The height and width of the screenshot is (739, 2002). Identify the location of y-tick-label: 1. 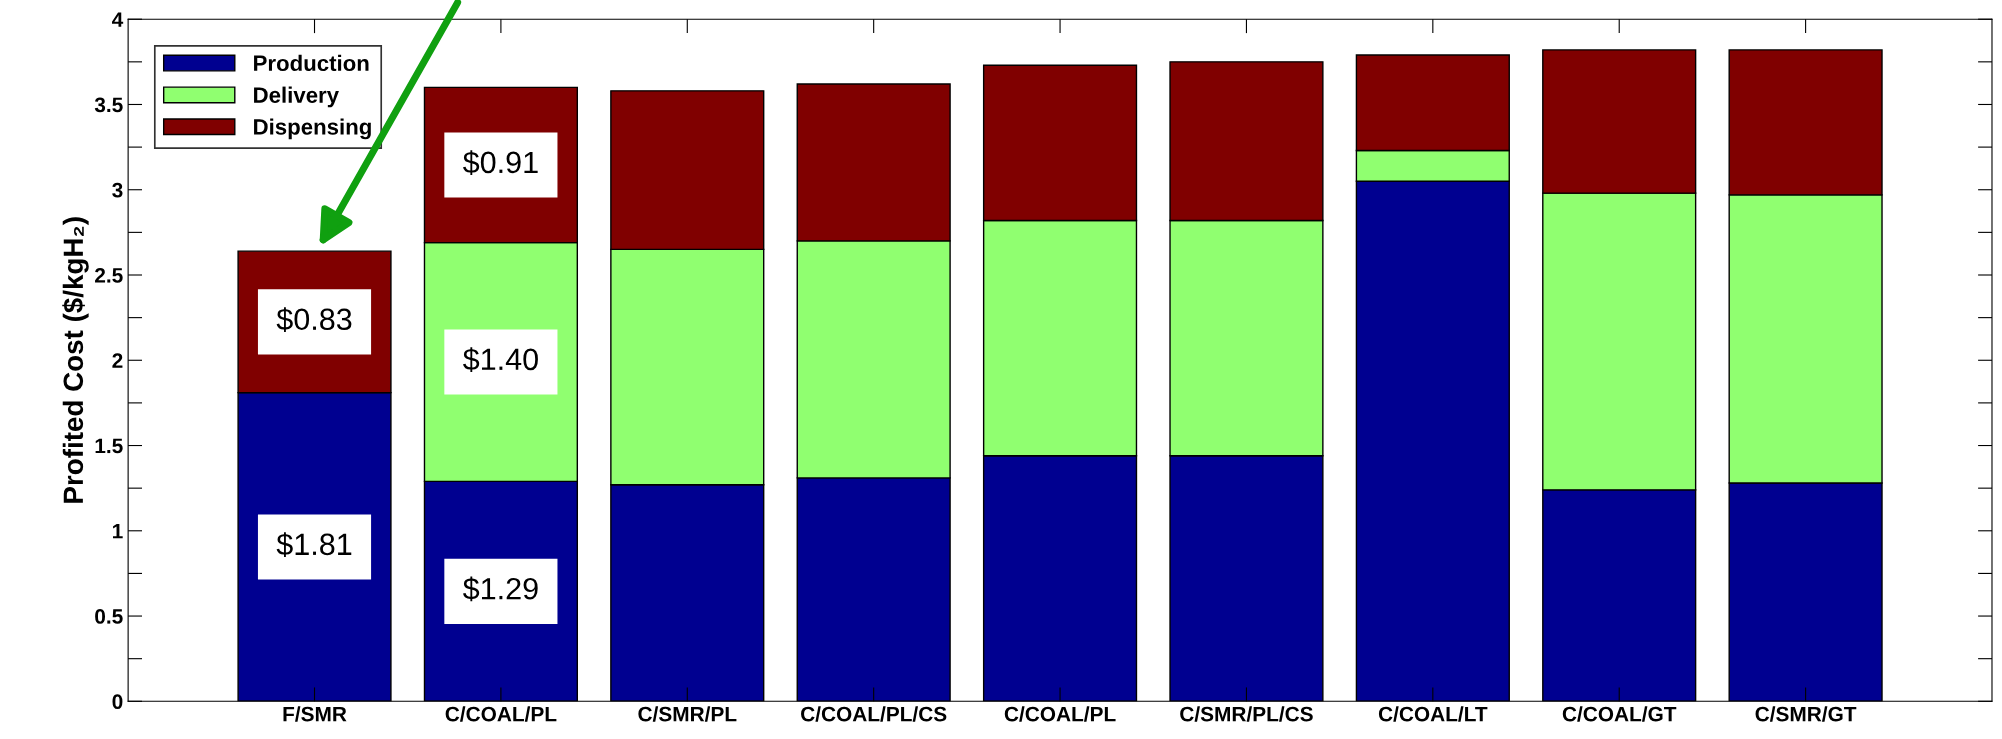
(117, 531).